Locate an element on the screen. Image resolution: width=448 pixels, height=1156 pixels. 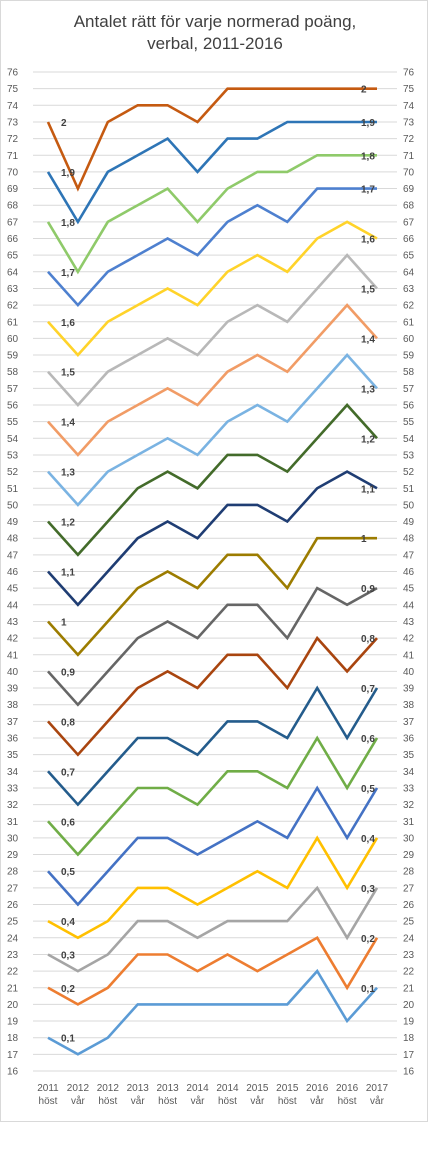
y-tick-label-right: 64 is located at coordinates (409, 272).